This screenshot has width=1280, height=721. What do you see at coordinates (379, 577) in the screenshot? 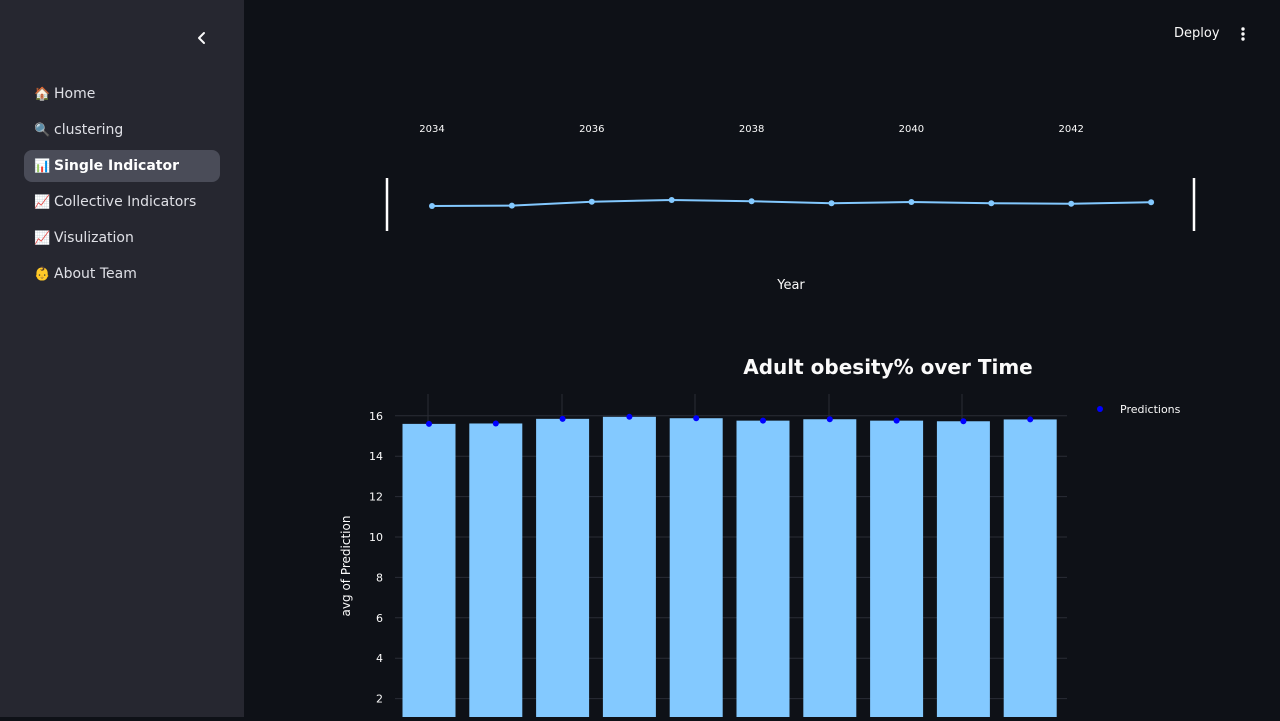
I see `y-tick-label: 8` at bounding box center [379, 577].